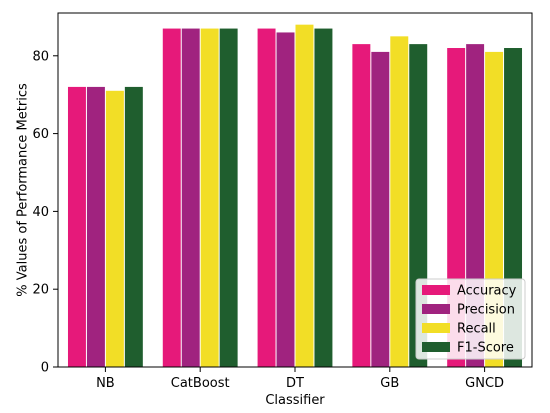  Describe the element at coordinates (361, 205) in the screenshot. I see `bar-accuracy-gb` at that location.